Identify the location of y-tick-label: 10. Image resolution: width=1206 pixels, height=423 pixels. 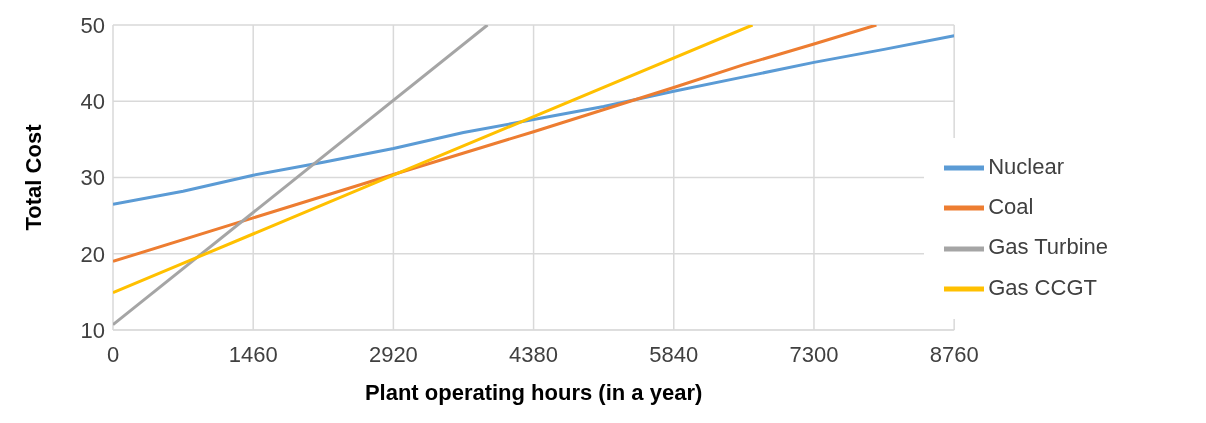
(92, 330).